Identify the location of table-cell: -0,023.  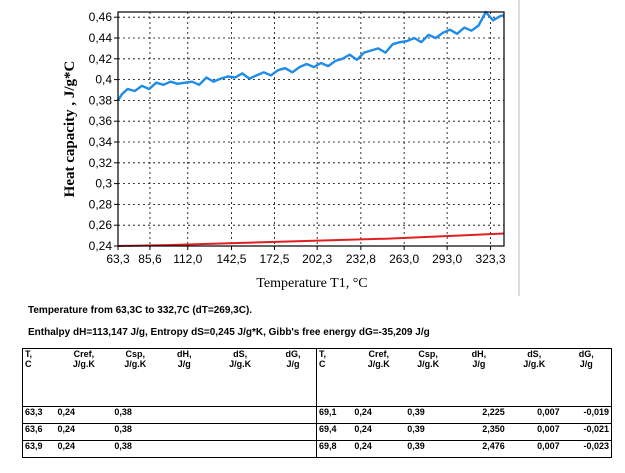
(596, 446).